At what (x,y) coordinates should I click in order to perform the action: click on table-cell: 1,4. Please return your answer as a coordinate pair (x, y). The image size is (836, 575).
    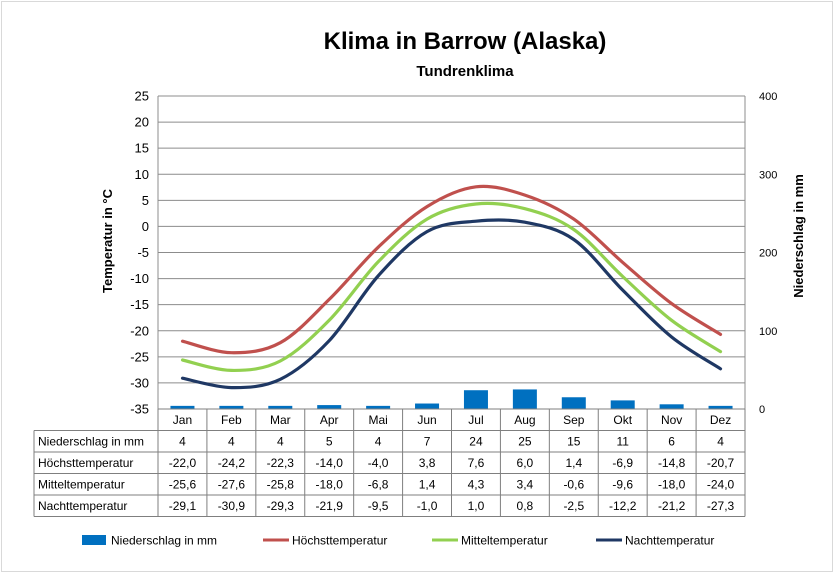
    Looking at the image, I should click on (573, 463).